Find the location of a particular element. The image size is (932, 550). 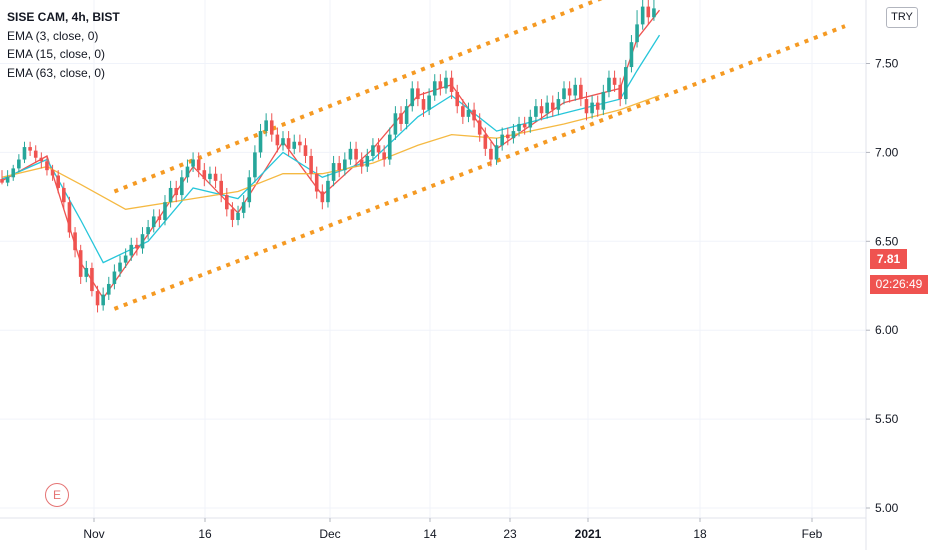

price-axis: 5.00 5.50 6.00 6.50 7.00 7.50 is located at coordinates (882, 286).